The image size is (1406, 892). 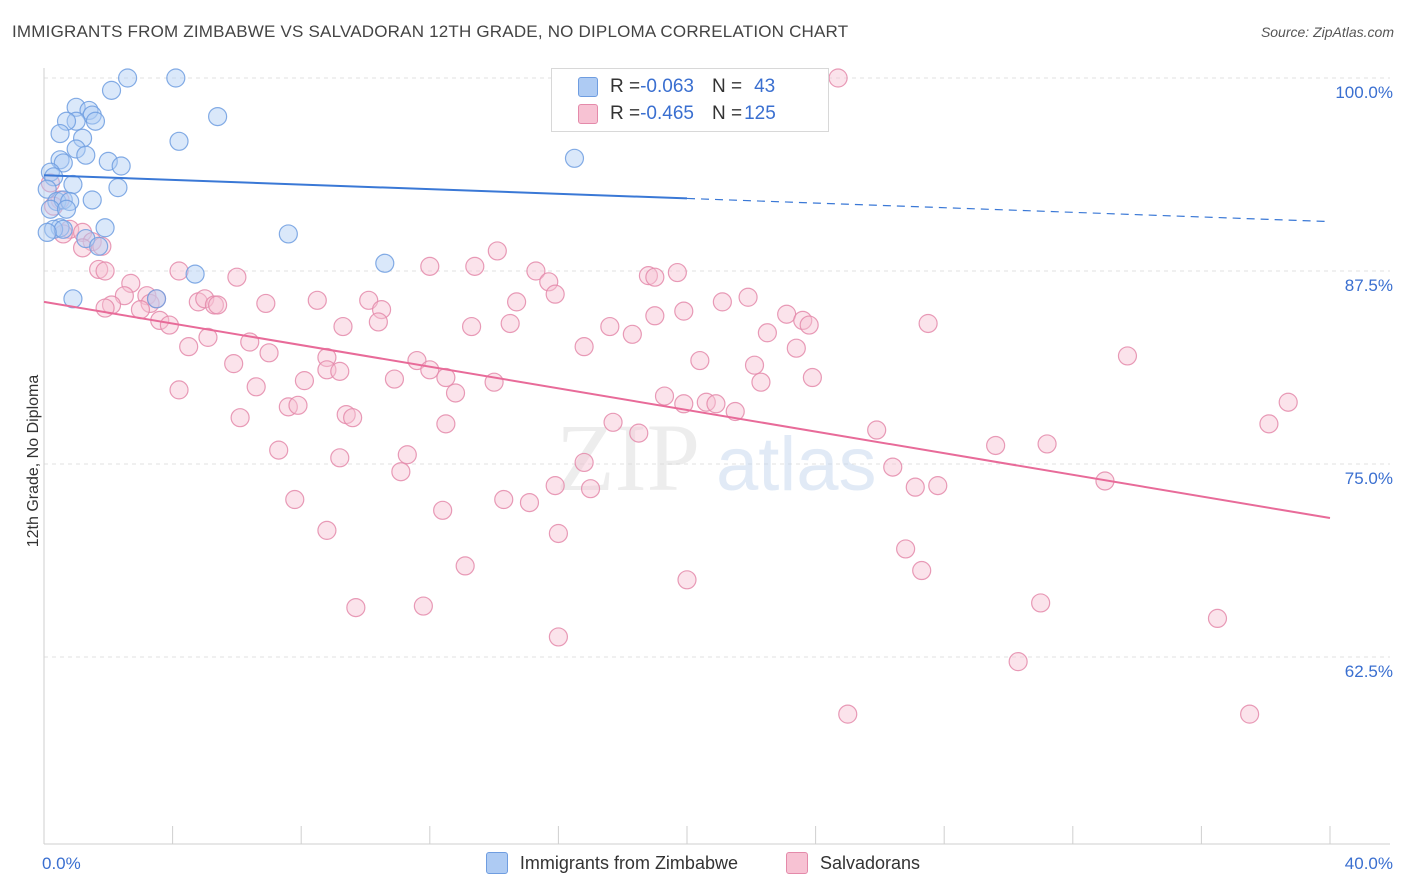 I want to click on legend-label-zimbabwe: Immigrants from Zimbabwe, so click(x=628, y=862).